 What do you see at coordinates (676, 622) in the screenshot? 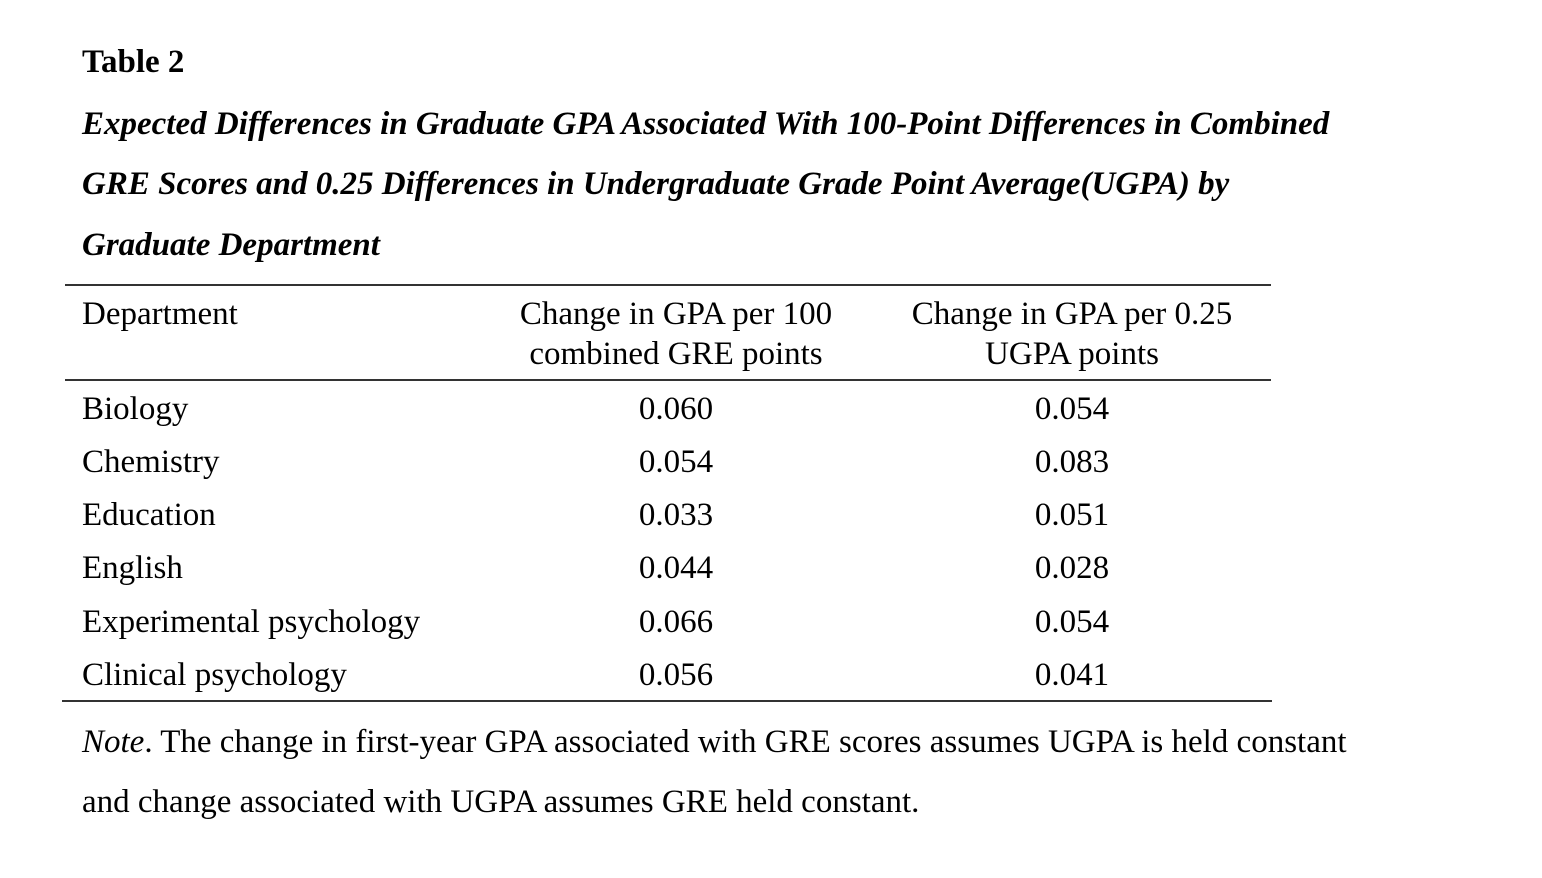
I see `cell-gre: 0.066` at bounding box center [676, 622].